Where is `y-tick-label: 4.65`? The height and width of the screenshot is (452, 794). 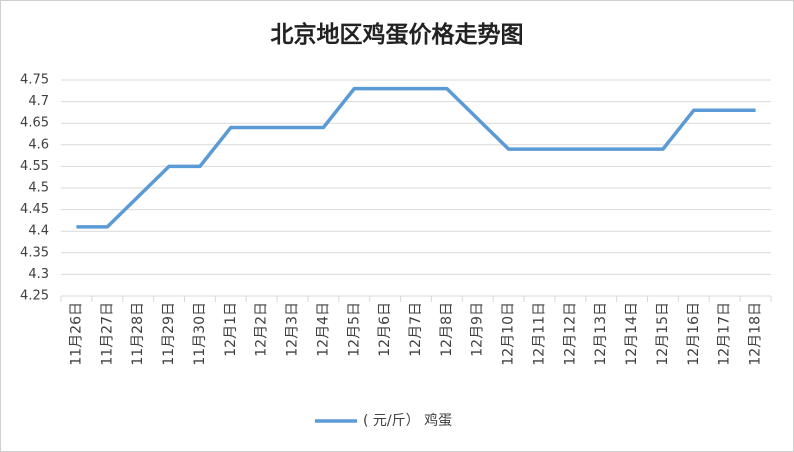 y-tick-label: 4.65 is located at coordinates (34, 123).